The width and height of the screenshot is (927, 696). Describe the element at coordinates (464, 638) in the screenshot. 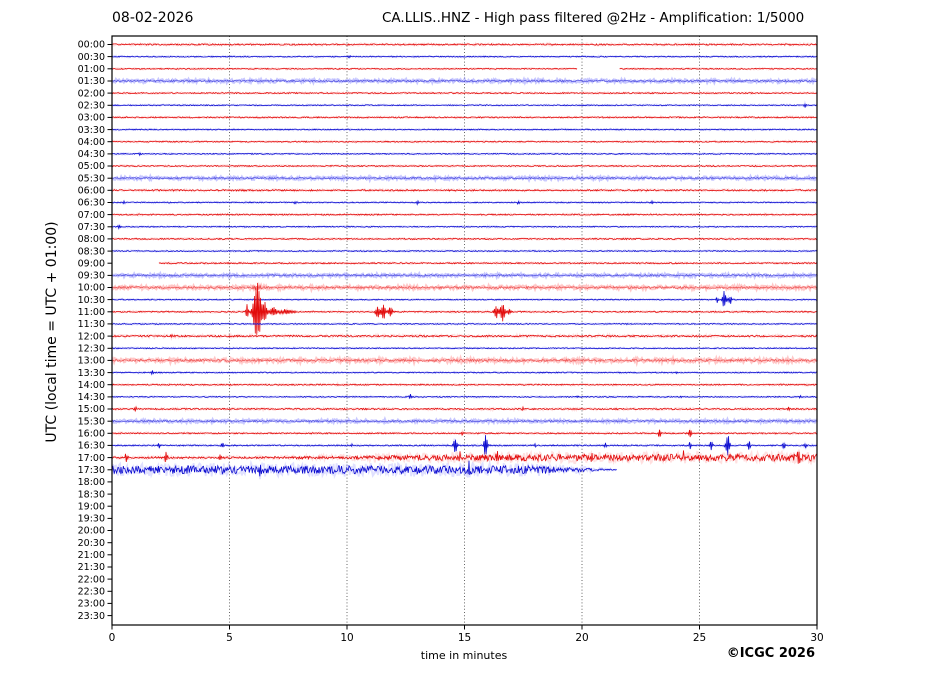

I see `x-tick-label: 15` at that location.